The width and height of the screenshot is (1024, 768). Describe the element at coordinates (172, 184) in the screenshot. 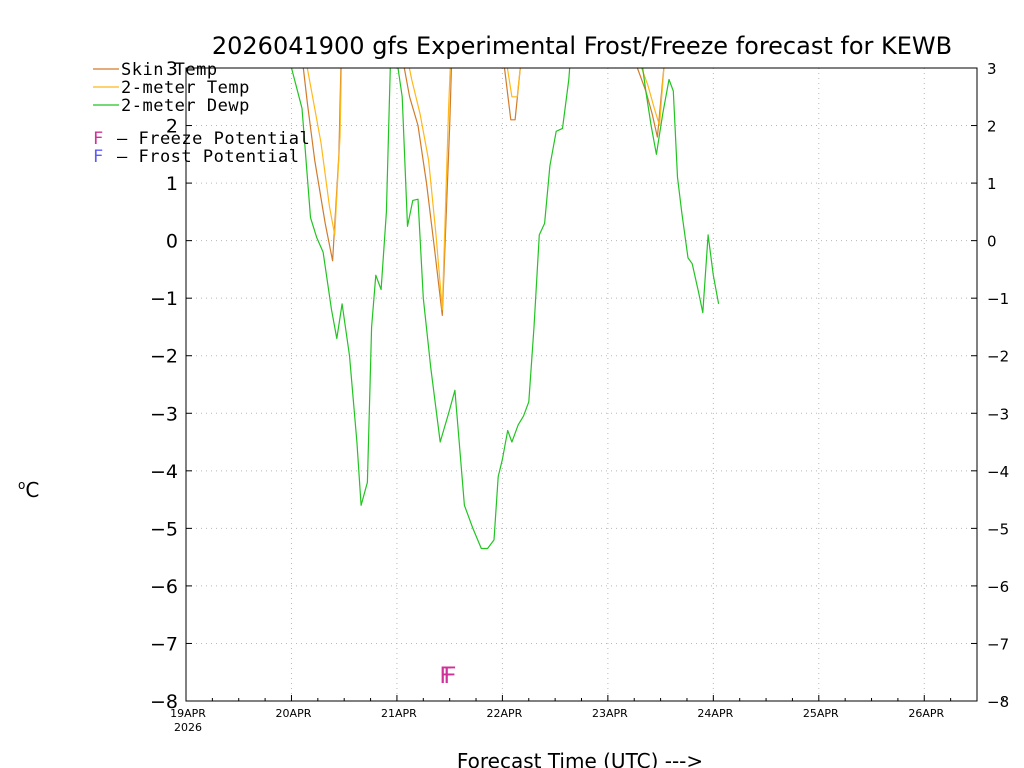

I see `y-tick-label-left: 1` at that location.